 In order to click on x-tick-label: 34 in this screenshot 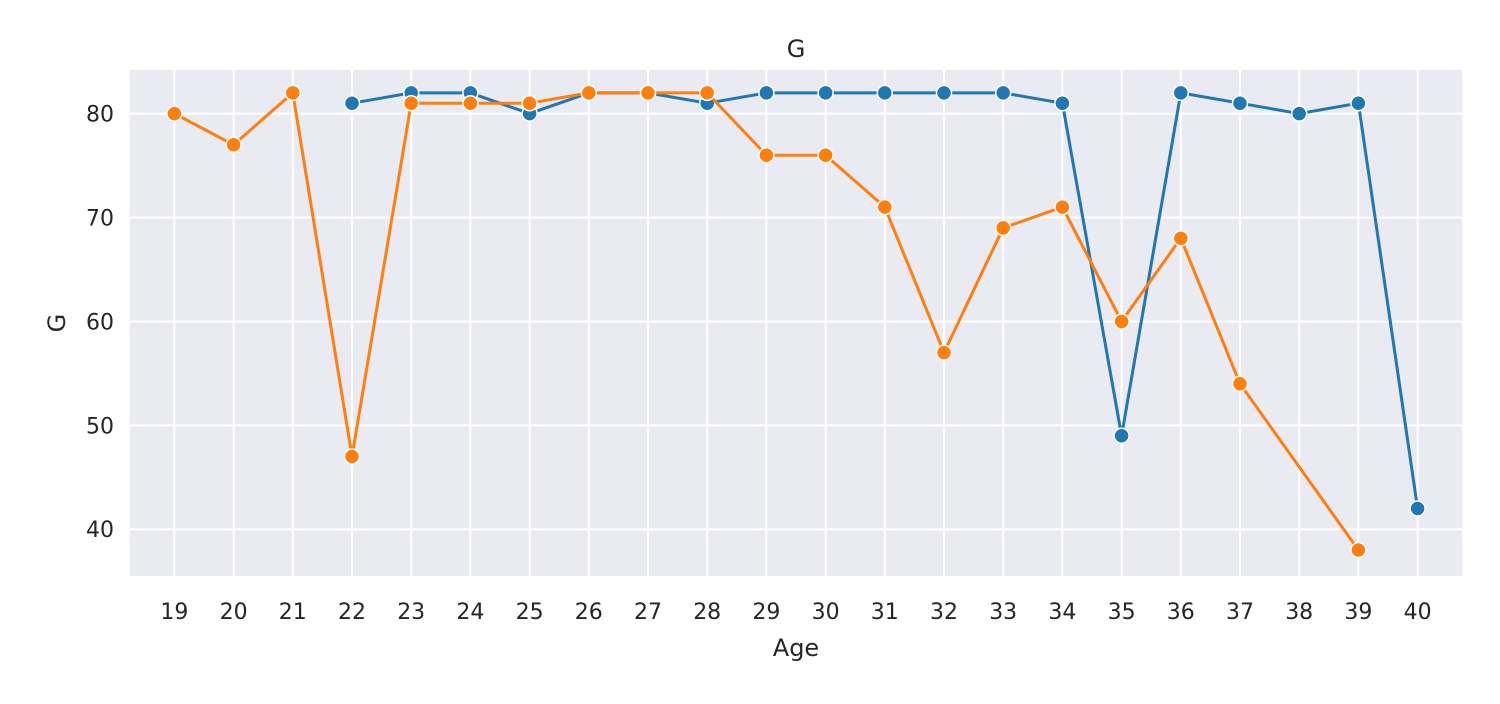, I will do `click(1062, 612)`.